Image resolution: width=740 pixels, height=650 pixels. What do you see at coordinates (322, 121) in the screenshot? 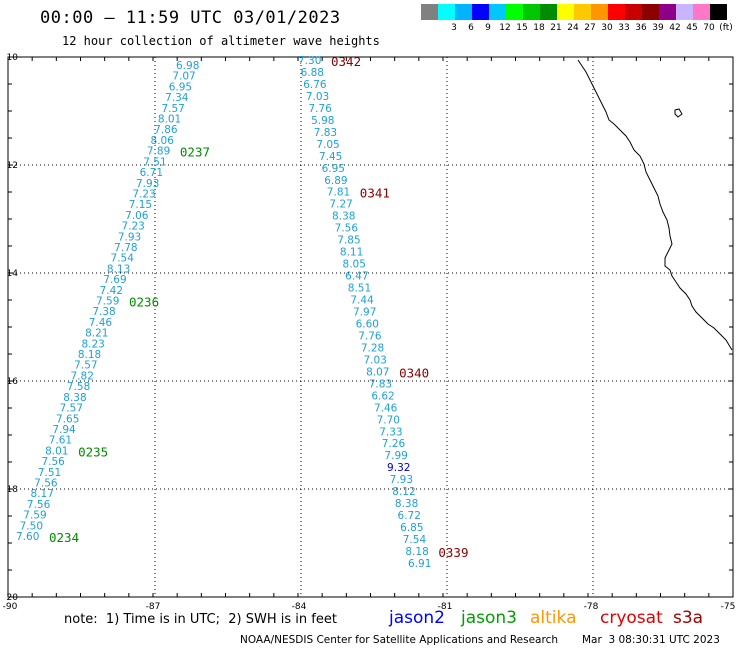
I see `wave-height-value: 5.98` at bounding box center [322, 121].